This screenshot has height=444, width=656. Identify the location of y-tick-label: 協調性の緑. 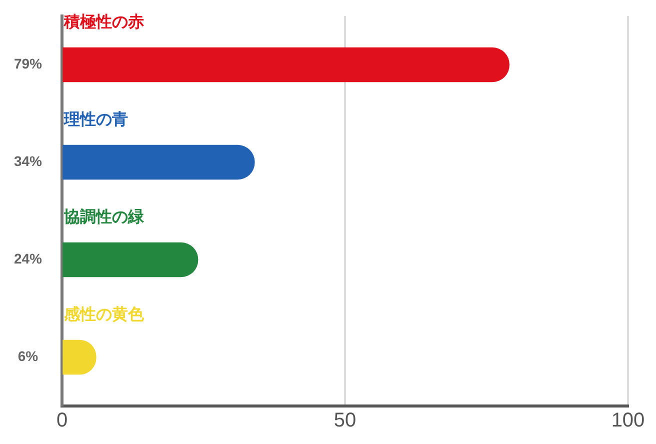
(104, 216).